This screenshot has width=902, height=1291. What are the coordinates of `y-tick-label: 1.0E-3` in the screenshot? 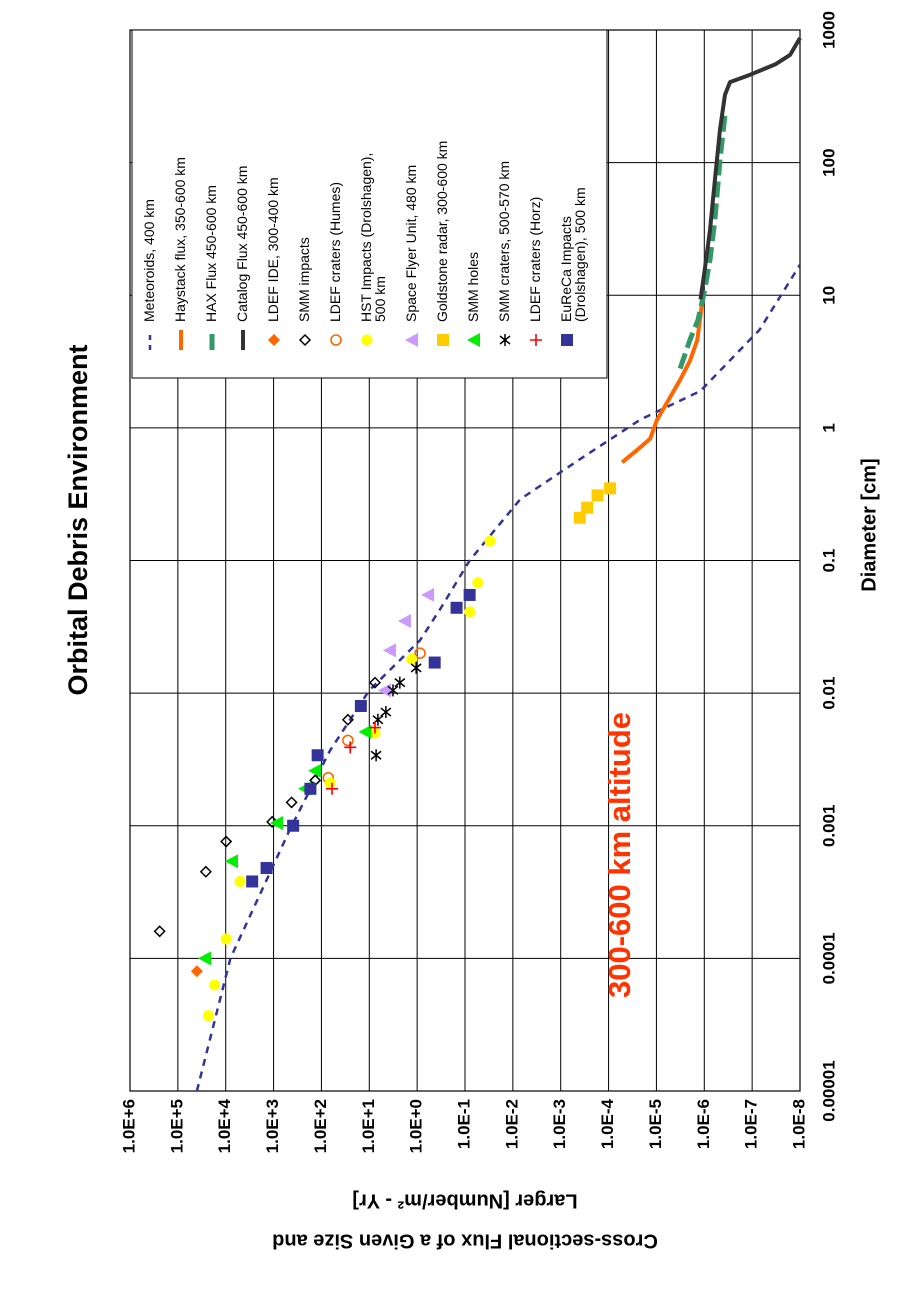 It's located at (559, 1124).